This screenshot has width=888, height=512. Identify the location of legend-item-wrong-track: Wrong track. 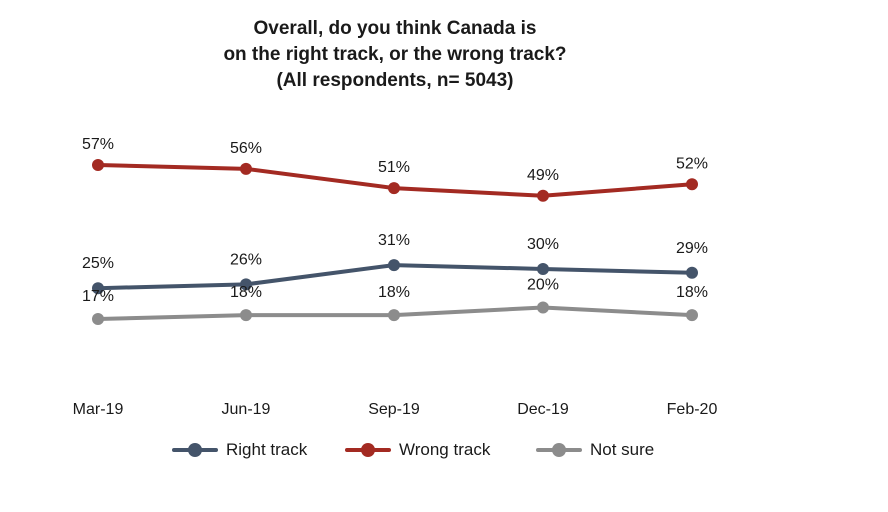
(417, 450).